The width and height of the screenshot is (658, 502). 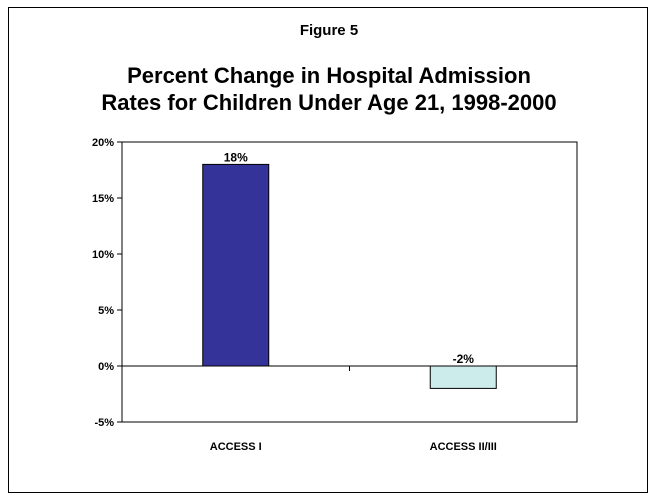 What do you see at coordinates (103, 255) in the screenshot?
I see `y-tick-label: 10%` at bounding box center [103, 255].